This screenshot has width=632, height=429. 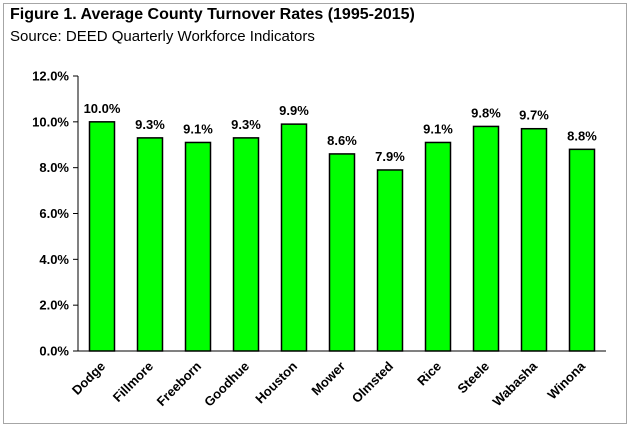 What do you see at coordinates (390, 156) in the screenshot?
I see `data-label: 7.9%` at bounding box center [390, 156].